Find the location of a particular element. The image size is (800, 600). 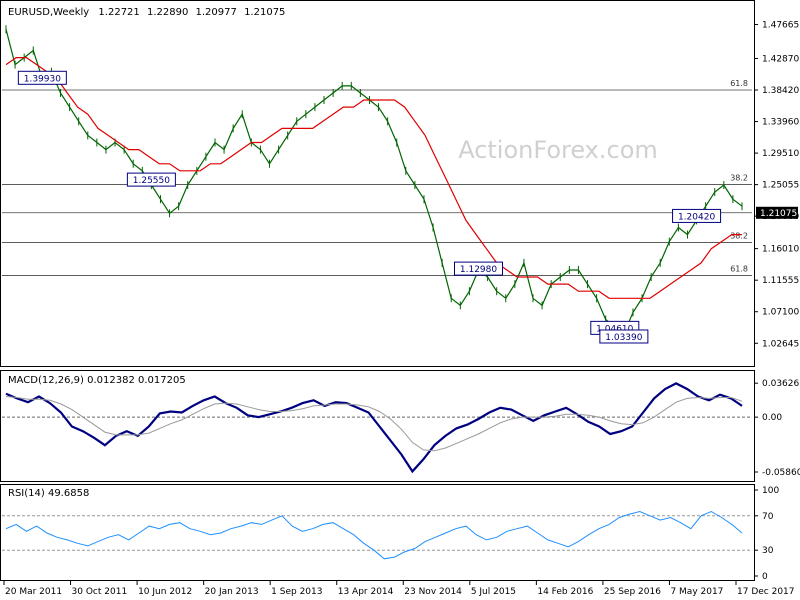

annotation-label: 1.39930 is located at coordinates (42, 79).